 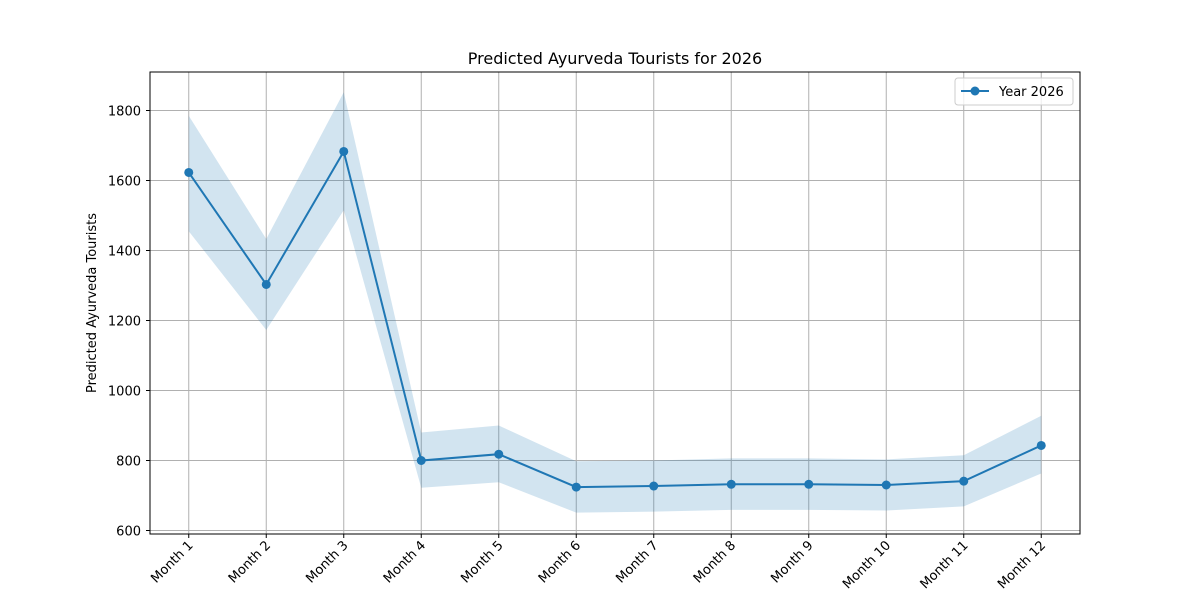 What do you see at coordinates (792, 562) in the screenshot?
I see `x-tick-label: Month 9` at bounding box center [792, 562].